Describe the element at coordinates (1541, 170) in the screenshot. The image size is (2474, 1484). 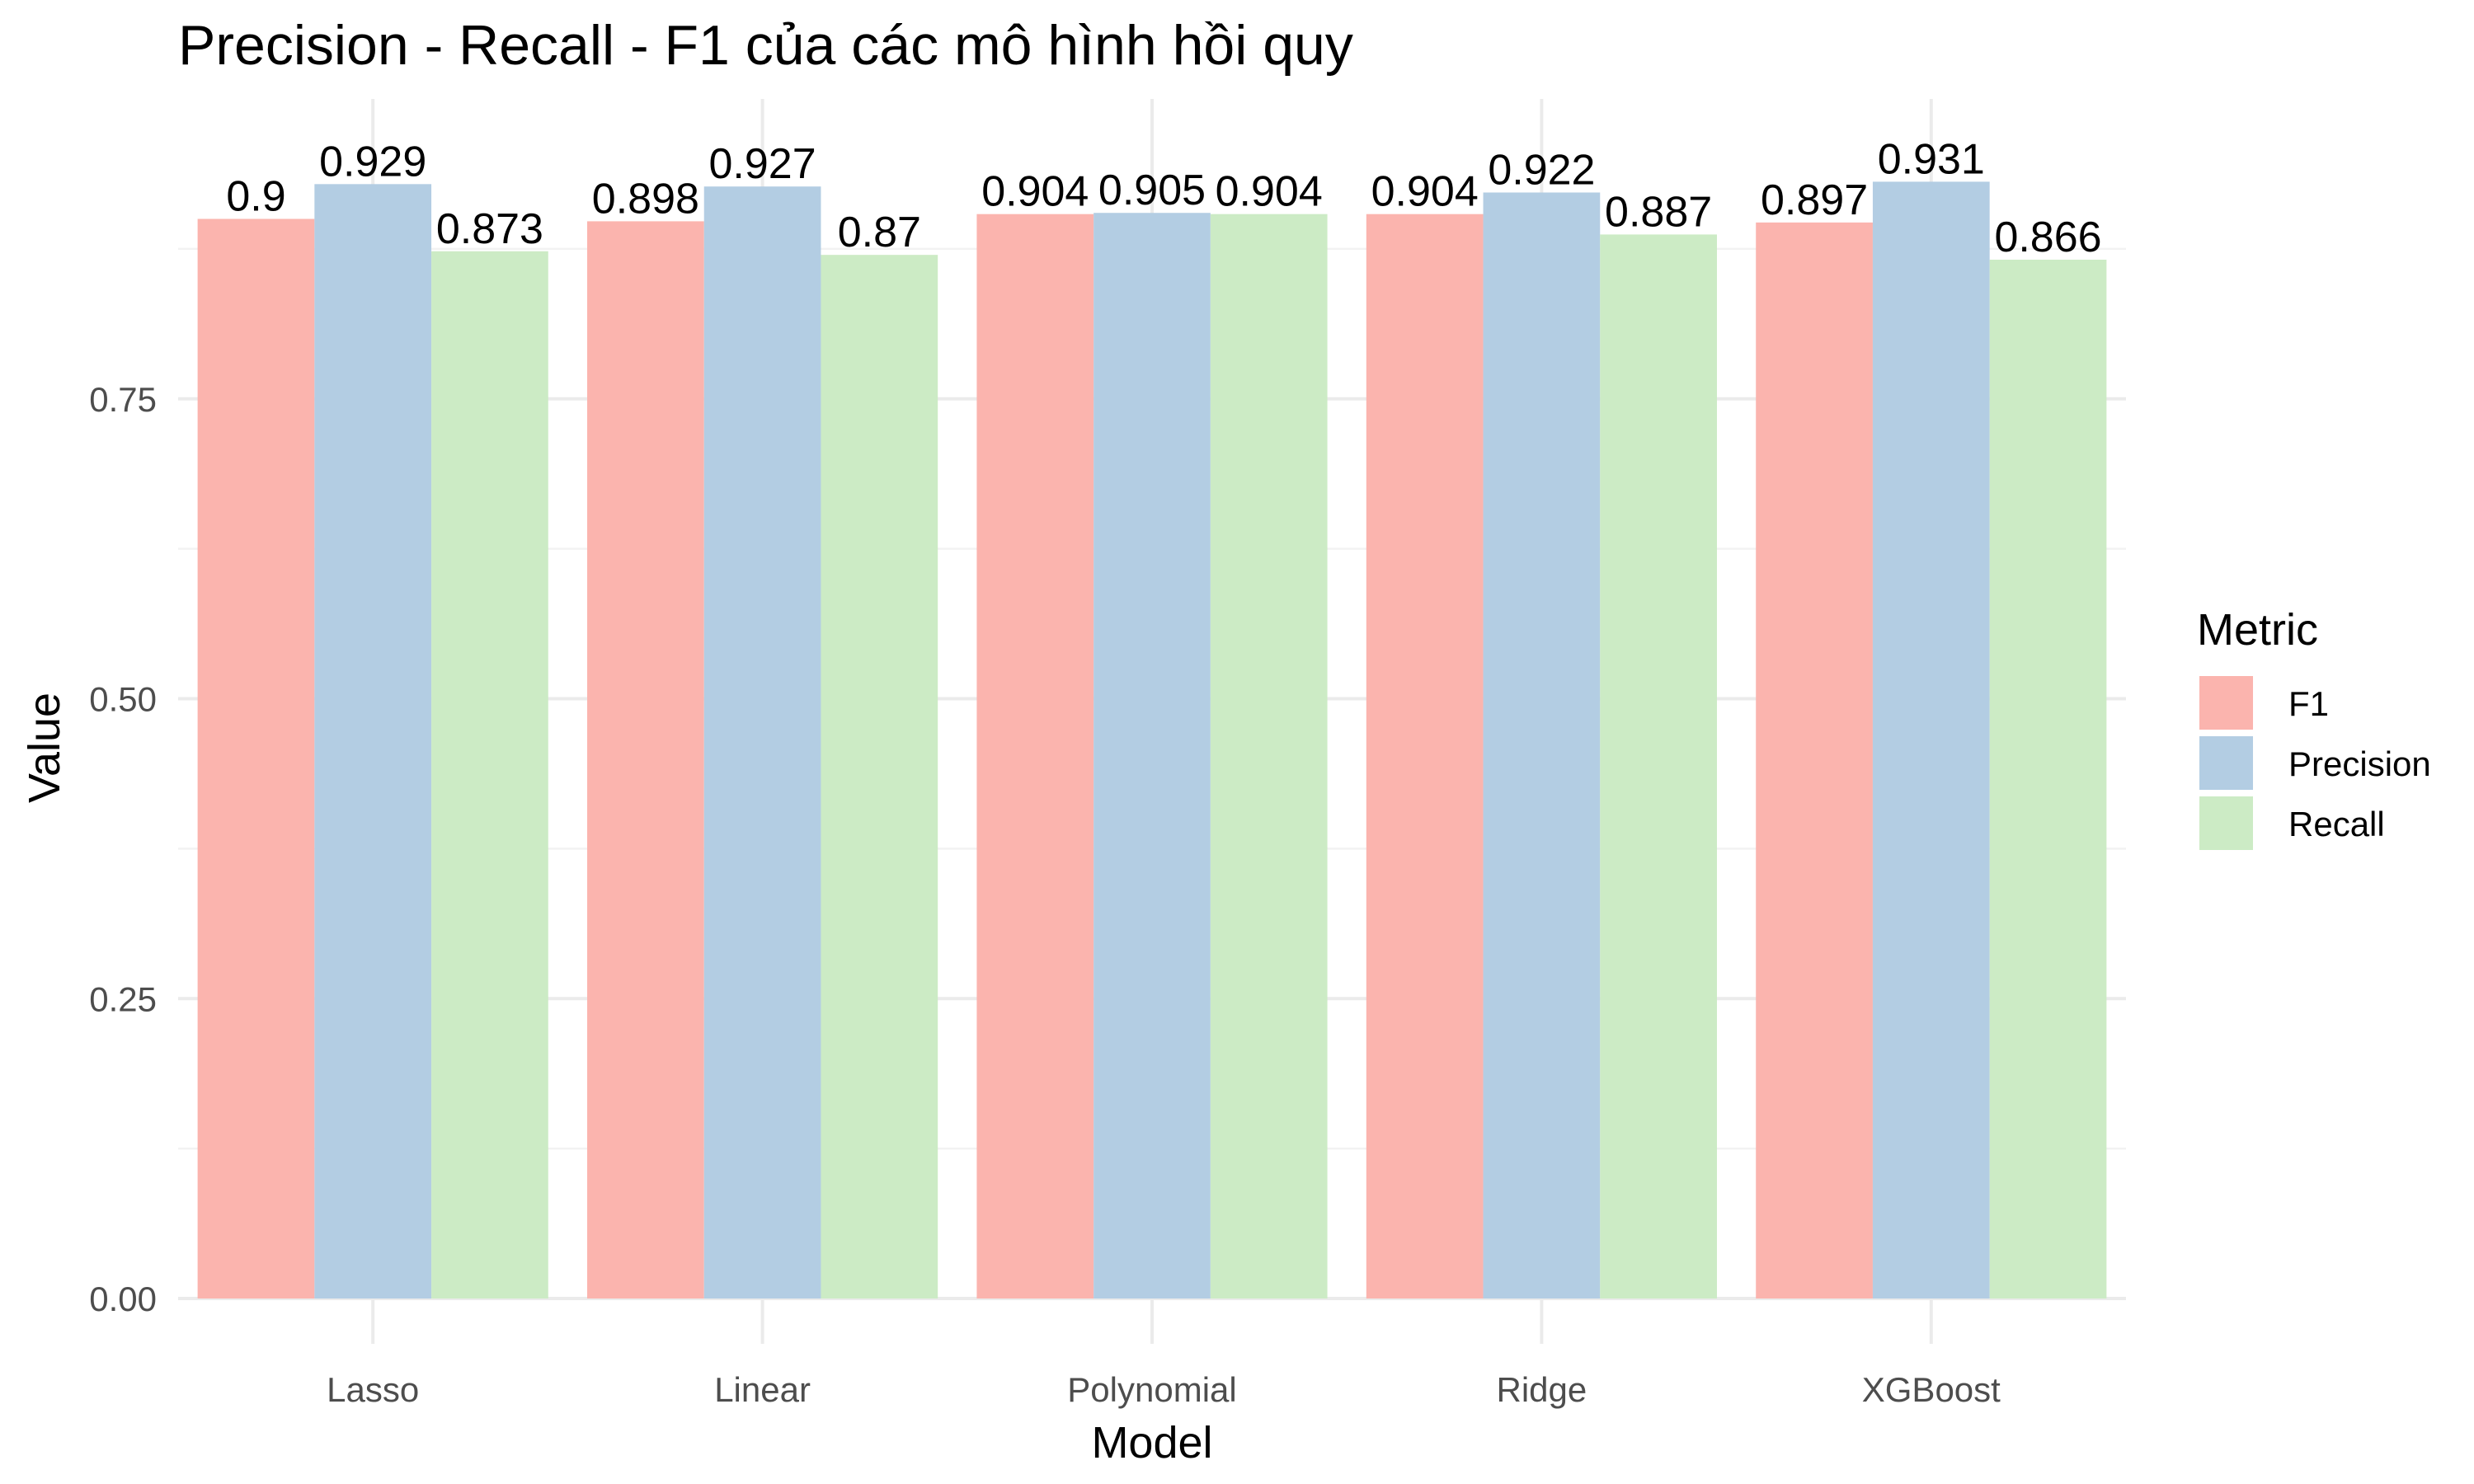
I see `data-label: 0.922` at that location.